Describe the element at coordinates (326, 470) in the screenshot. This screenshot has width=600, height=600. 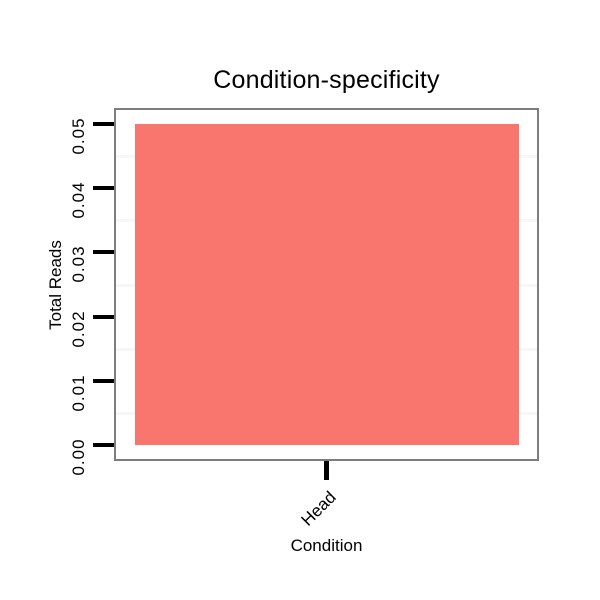
I see `x-axis-tick` at that location.